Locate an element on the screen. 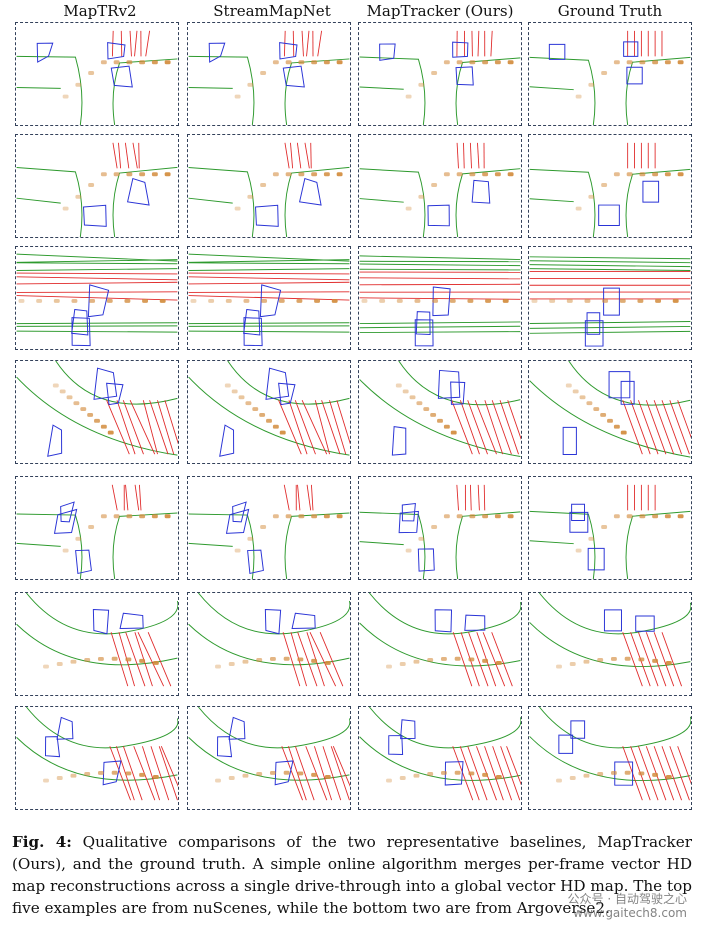  map-panel-row1-ground-truth is located at coordinates (610, 74).